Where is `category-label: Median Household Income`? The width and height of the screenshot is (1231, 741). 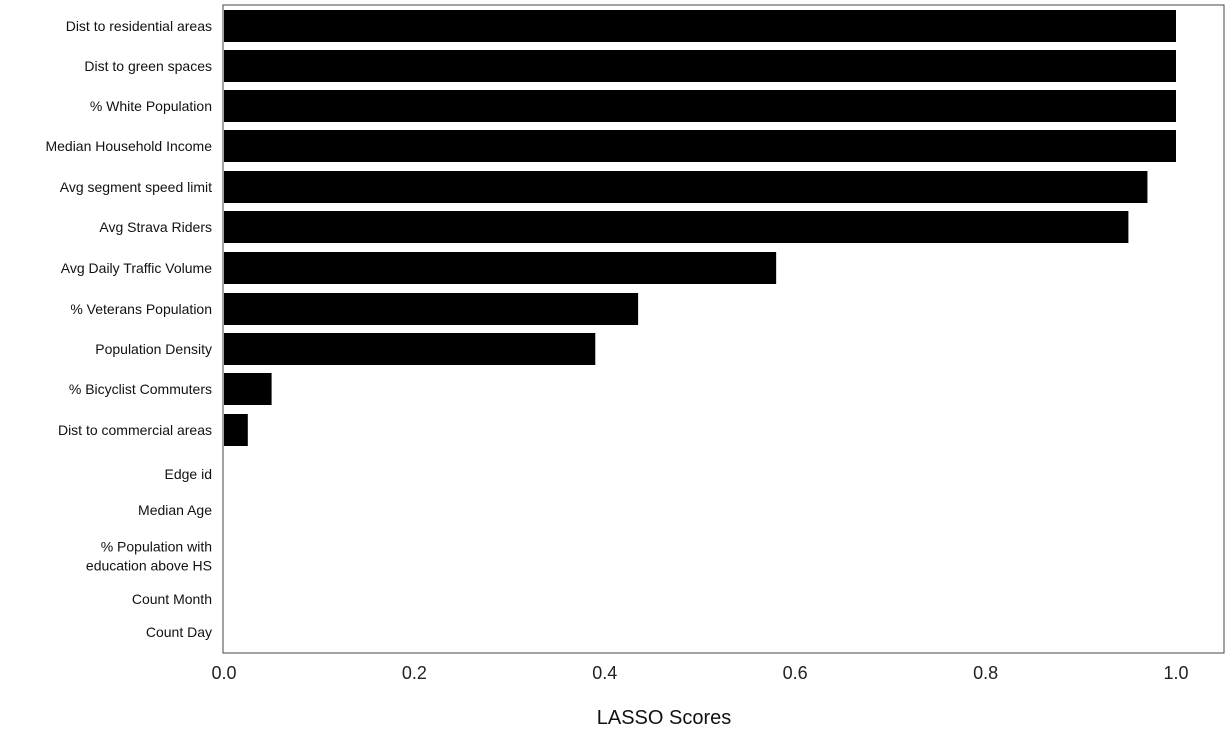 category-label: Median Household Income is located at coordinates (128, 146).